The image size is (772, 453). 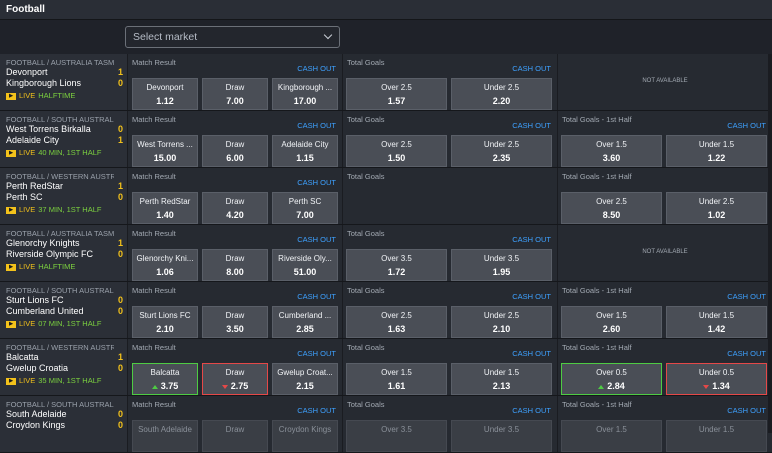 I want to click on odds-button: Under 1.5 1.22, so click(x=716, y=151).